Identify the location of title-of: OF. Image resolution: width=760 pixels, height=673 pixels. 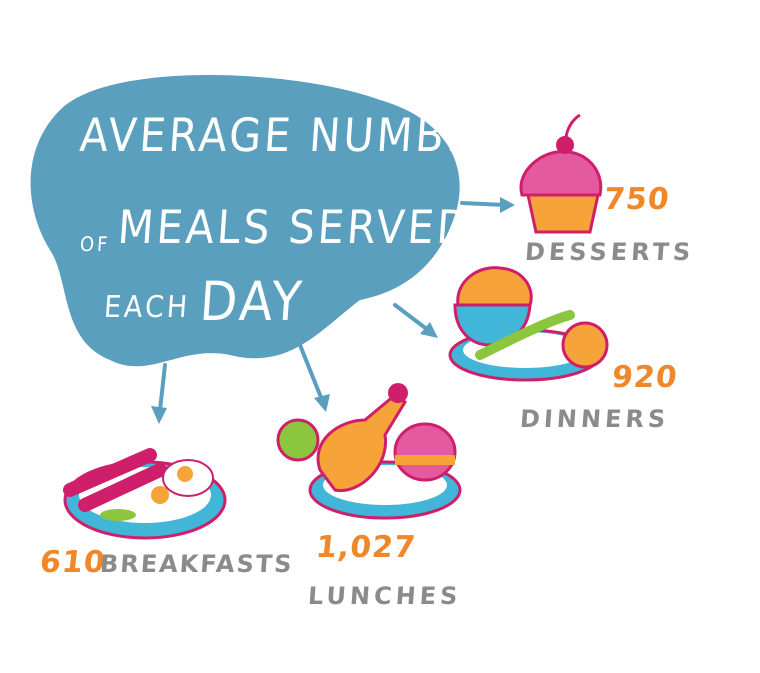
(95, 244).